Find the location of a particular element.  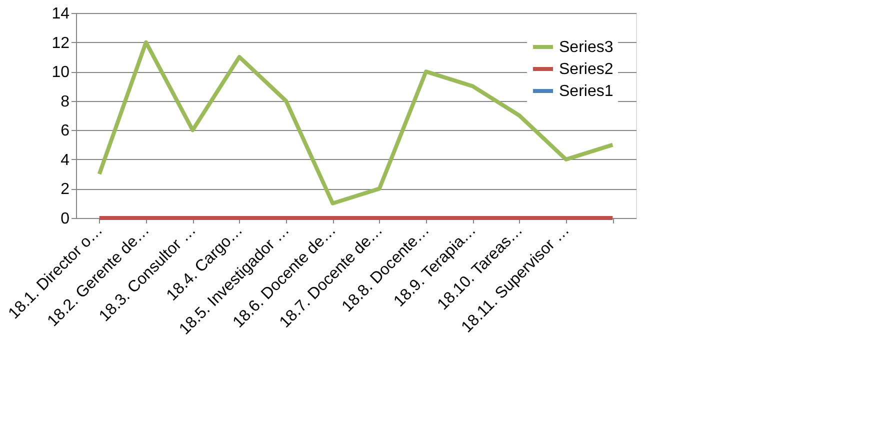

legend-label: Series3 is located at coordinates (586, 47).